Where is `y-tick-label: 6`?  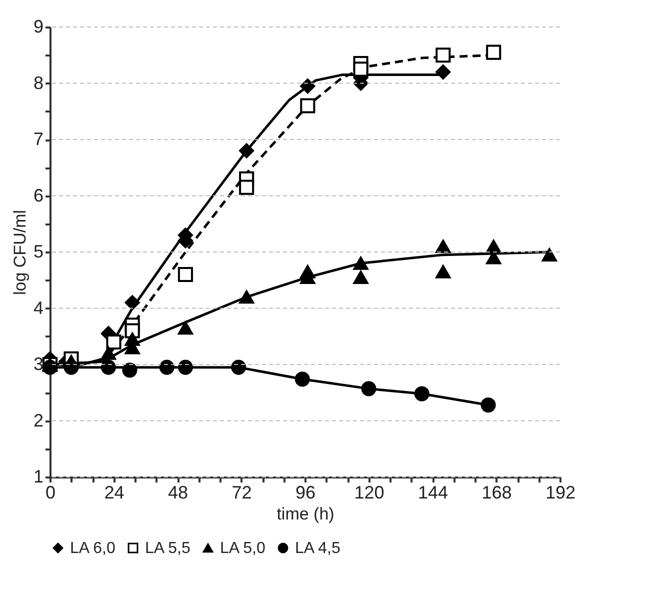 y-tick-label: 6 is located at coordinates (38, 195).